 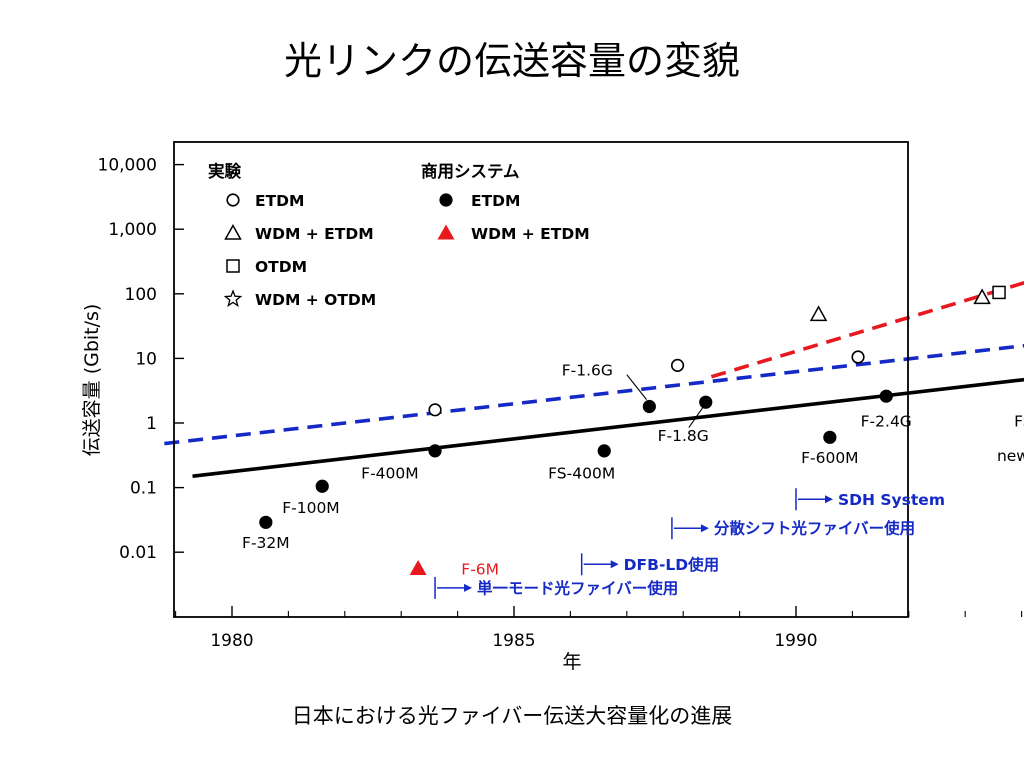 What do you see at coordinates (470, 171) in the screenshot?
I see `legend-commercial-heading: 商用システム` at bounding box center [470, 171].